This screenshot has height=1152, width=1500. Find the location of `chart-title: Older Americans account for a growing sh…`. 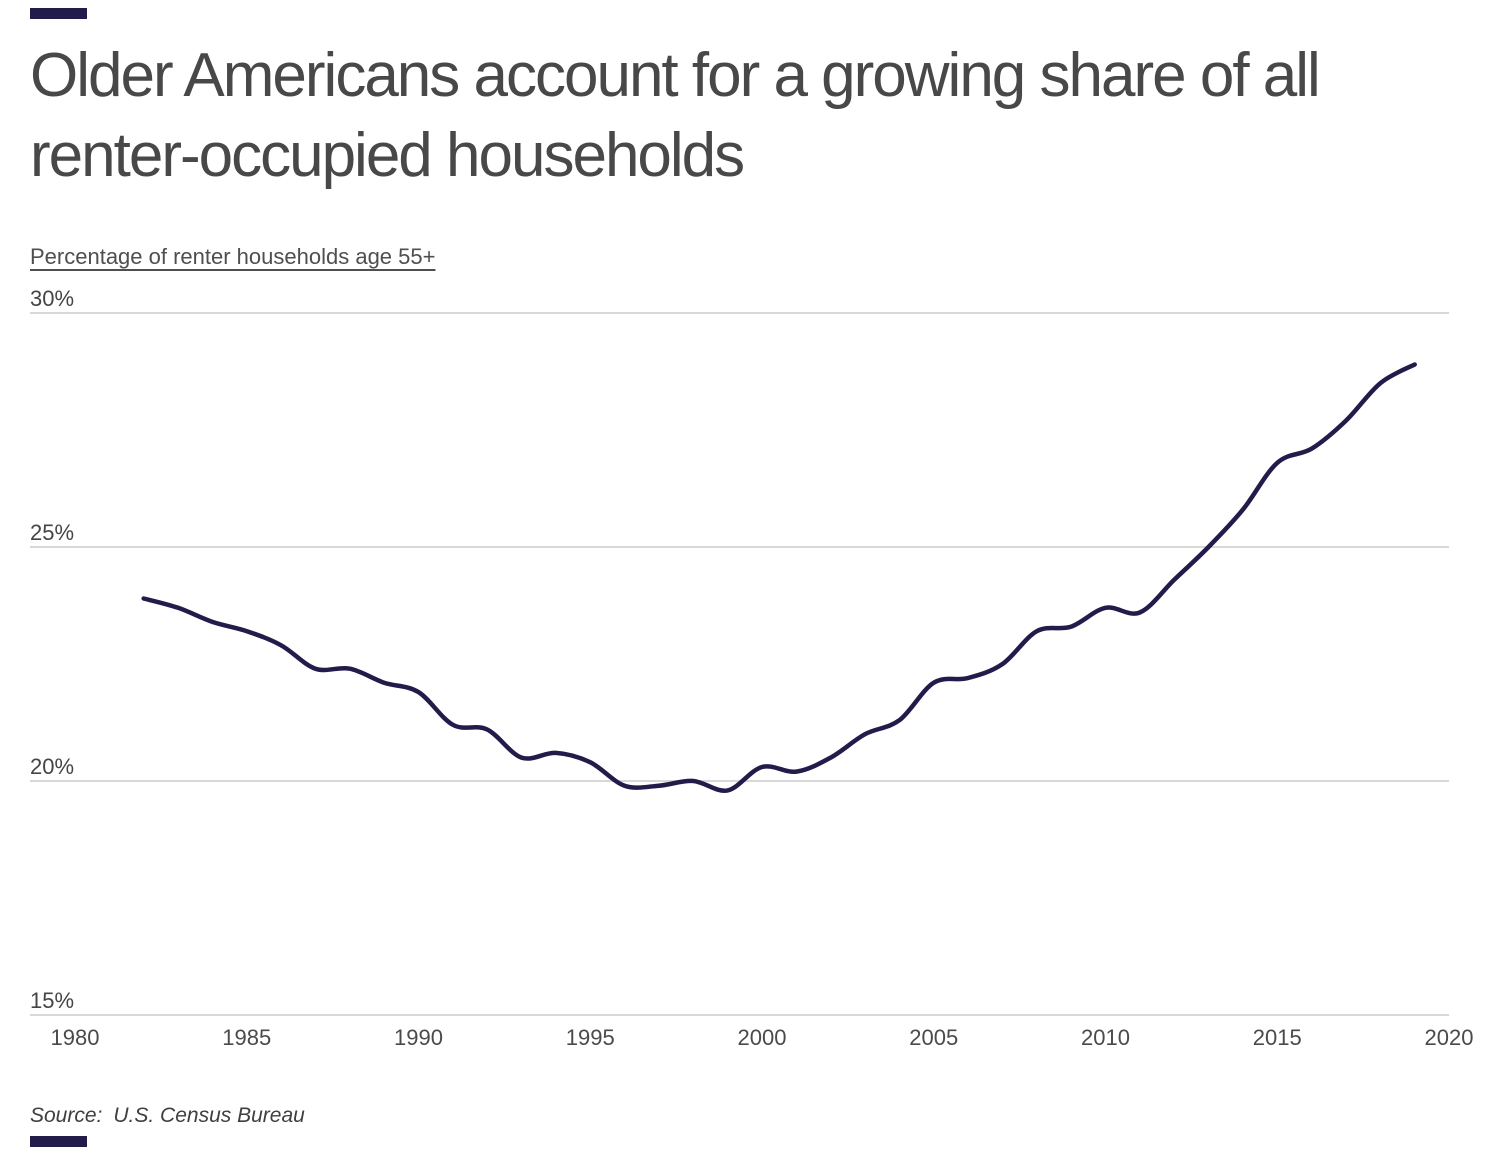

chart-title: Older Americans account for a growing sh… is located at coordinates (675, 116).